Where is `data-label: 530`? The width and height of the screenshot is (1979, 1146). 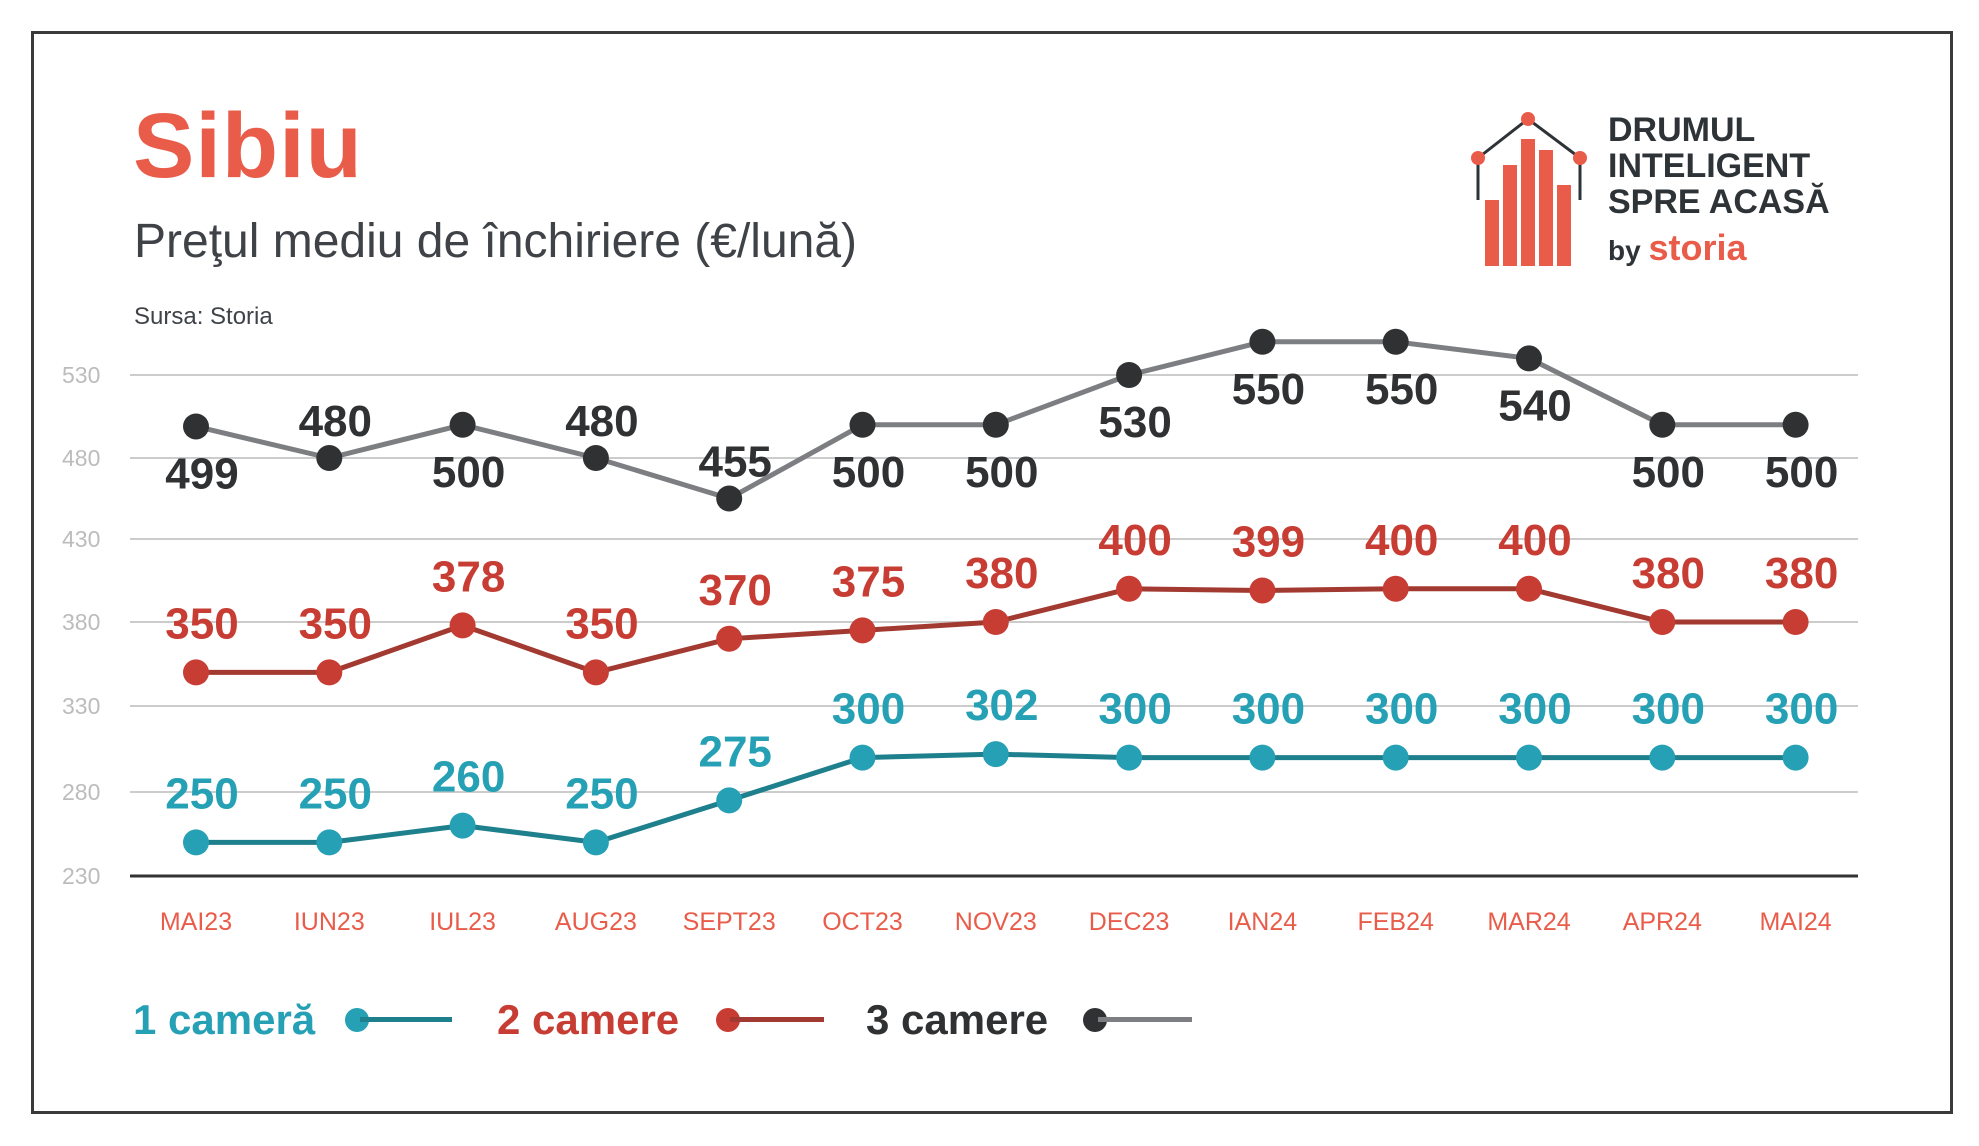 data-label: 530 is located at coordinates (1134, 422).